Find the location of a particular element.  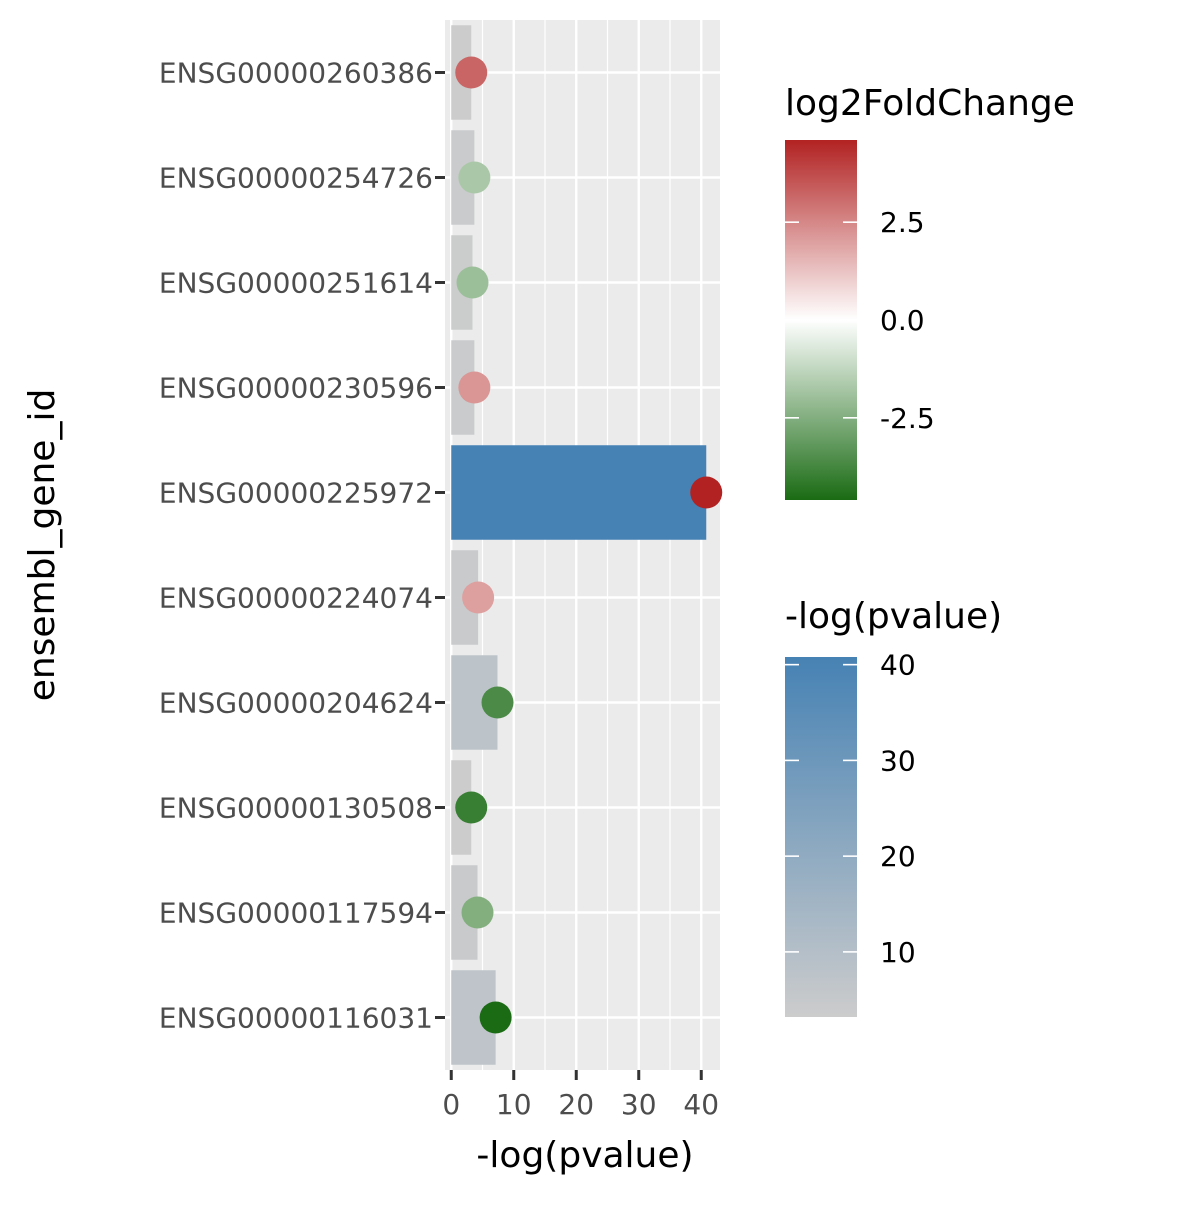

y-tick-label: ENSG00000225972 is located at coordinates (296, 493).